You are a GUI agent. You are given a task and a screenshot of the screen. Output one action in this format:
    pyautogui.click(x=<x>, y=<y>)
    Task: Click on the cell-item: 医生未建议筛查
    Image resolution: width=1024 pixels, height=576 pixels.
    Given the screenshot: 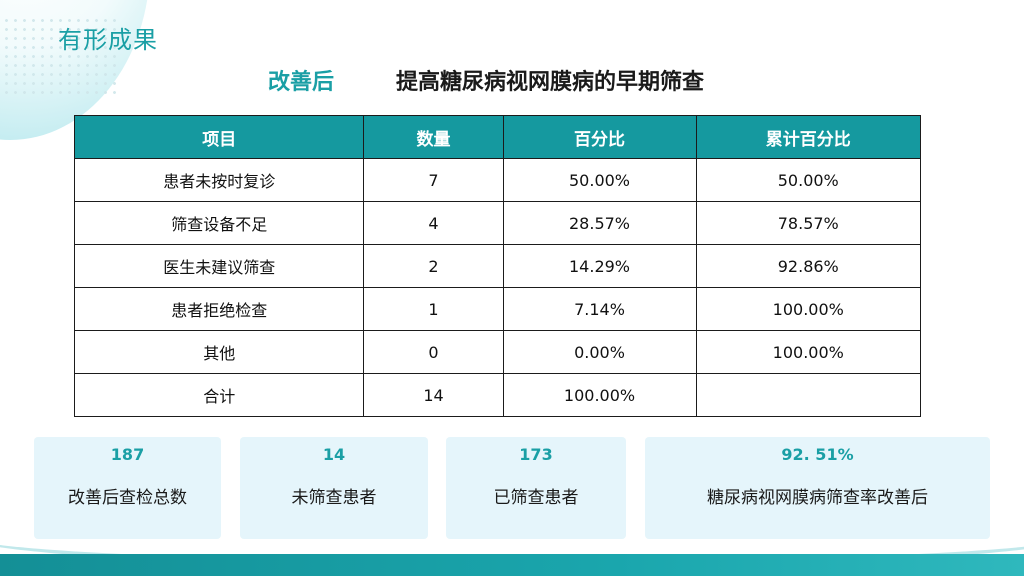 What is the action you would take?
    pyautogui.click(x=219, y=266)
    